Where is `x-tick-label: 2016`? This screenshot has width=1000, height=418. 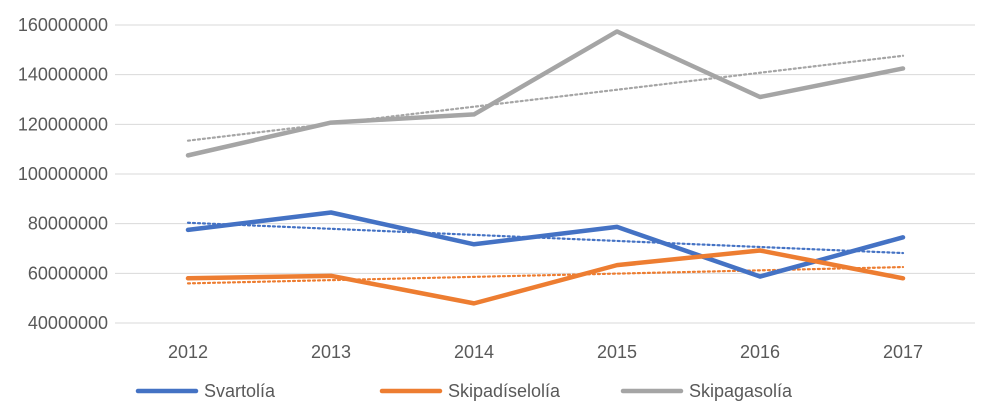
x-tick-label: 2016 is located at coordinates (760, 352).